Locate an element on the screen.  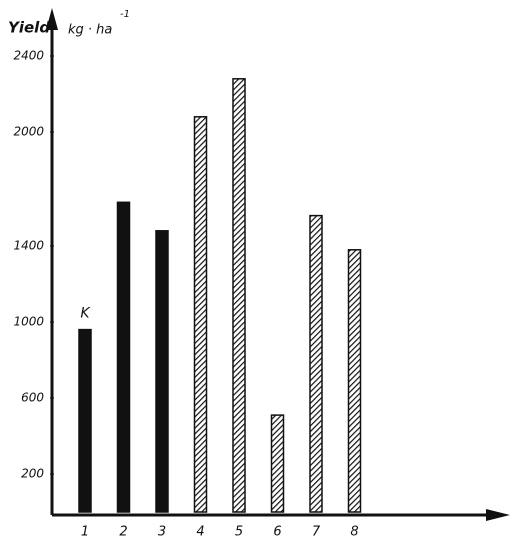
x-tick-label: 6 is located at coordinates (277, 532).